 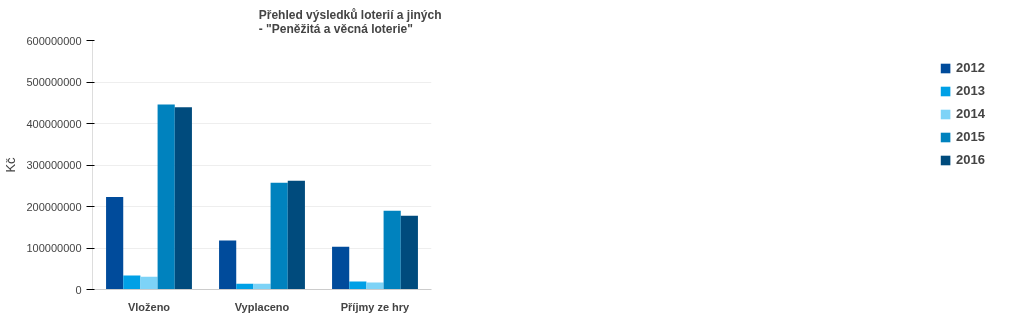 What do you see at coordinates (54, 123) in the screenshot?
I see `y-tick-label: 400000000` at bounding box center [54, 123].